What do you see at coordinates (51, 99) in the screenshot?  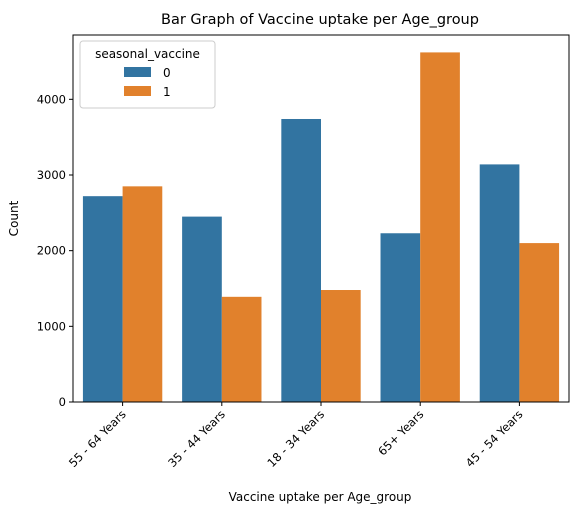 I see `y-tick-label: 4000` at bounding box center [51, 99].